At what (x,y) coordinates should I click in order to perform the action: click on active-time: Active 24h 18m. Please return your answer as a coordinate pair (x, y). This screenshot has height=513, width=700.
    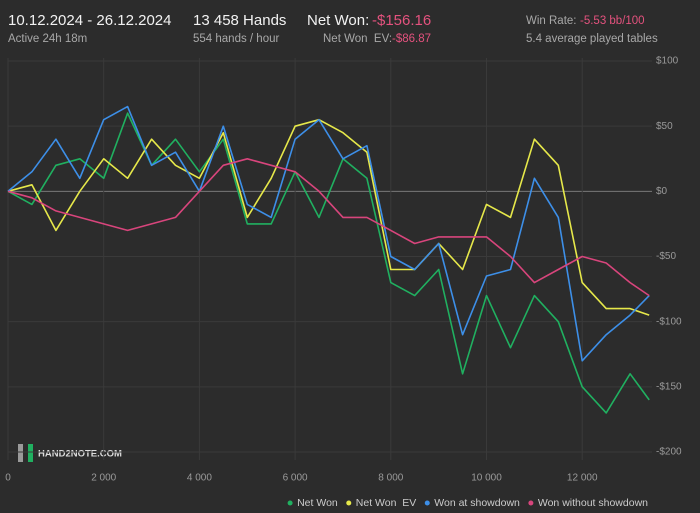
    Looking at the image, I should click on (48, 39).